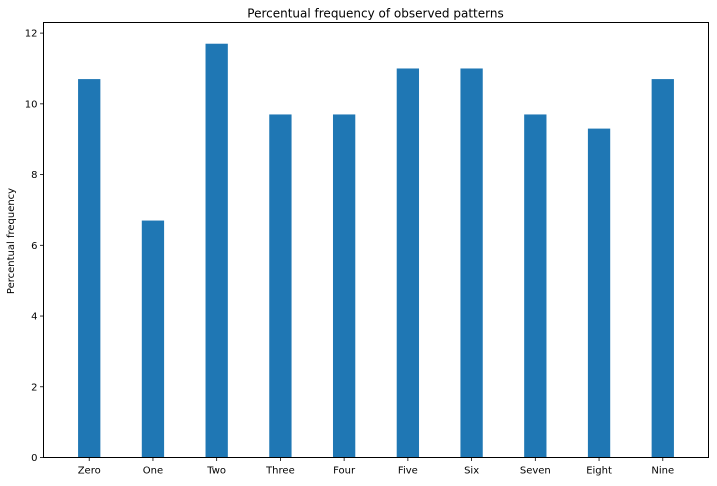  I want to click on bar-seven, so click(535, 286).